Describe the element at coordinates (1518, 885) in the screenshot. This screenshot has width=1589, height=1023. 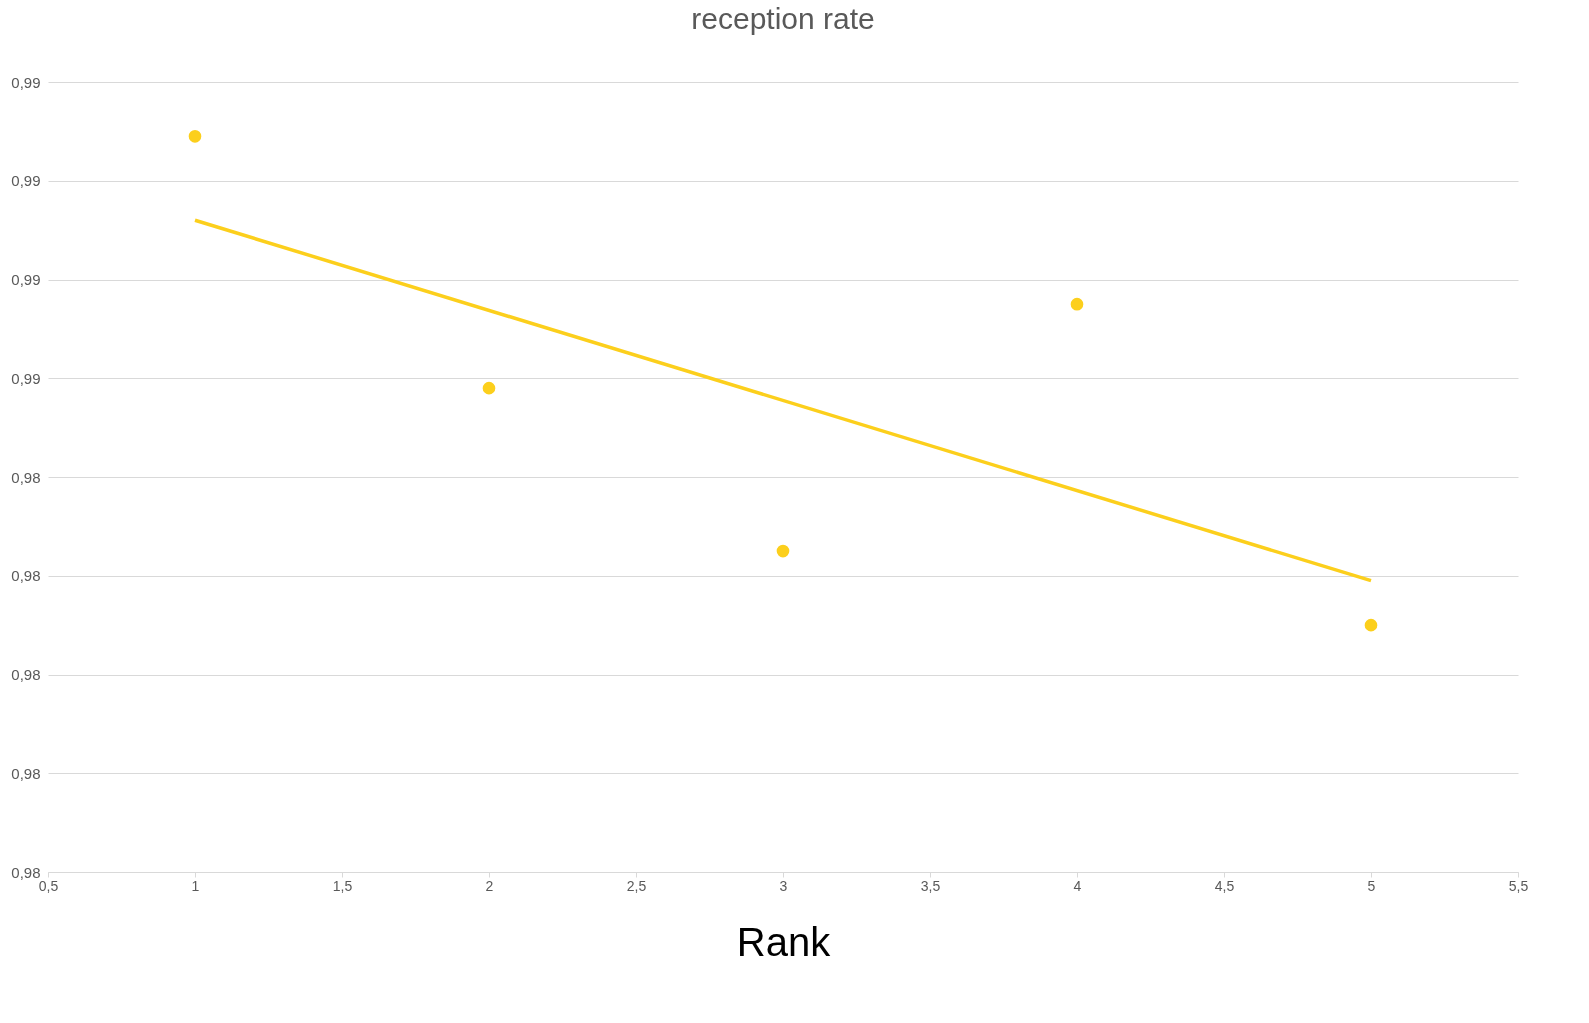
I see `x-tick-label: 5,5` at that location.